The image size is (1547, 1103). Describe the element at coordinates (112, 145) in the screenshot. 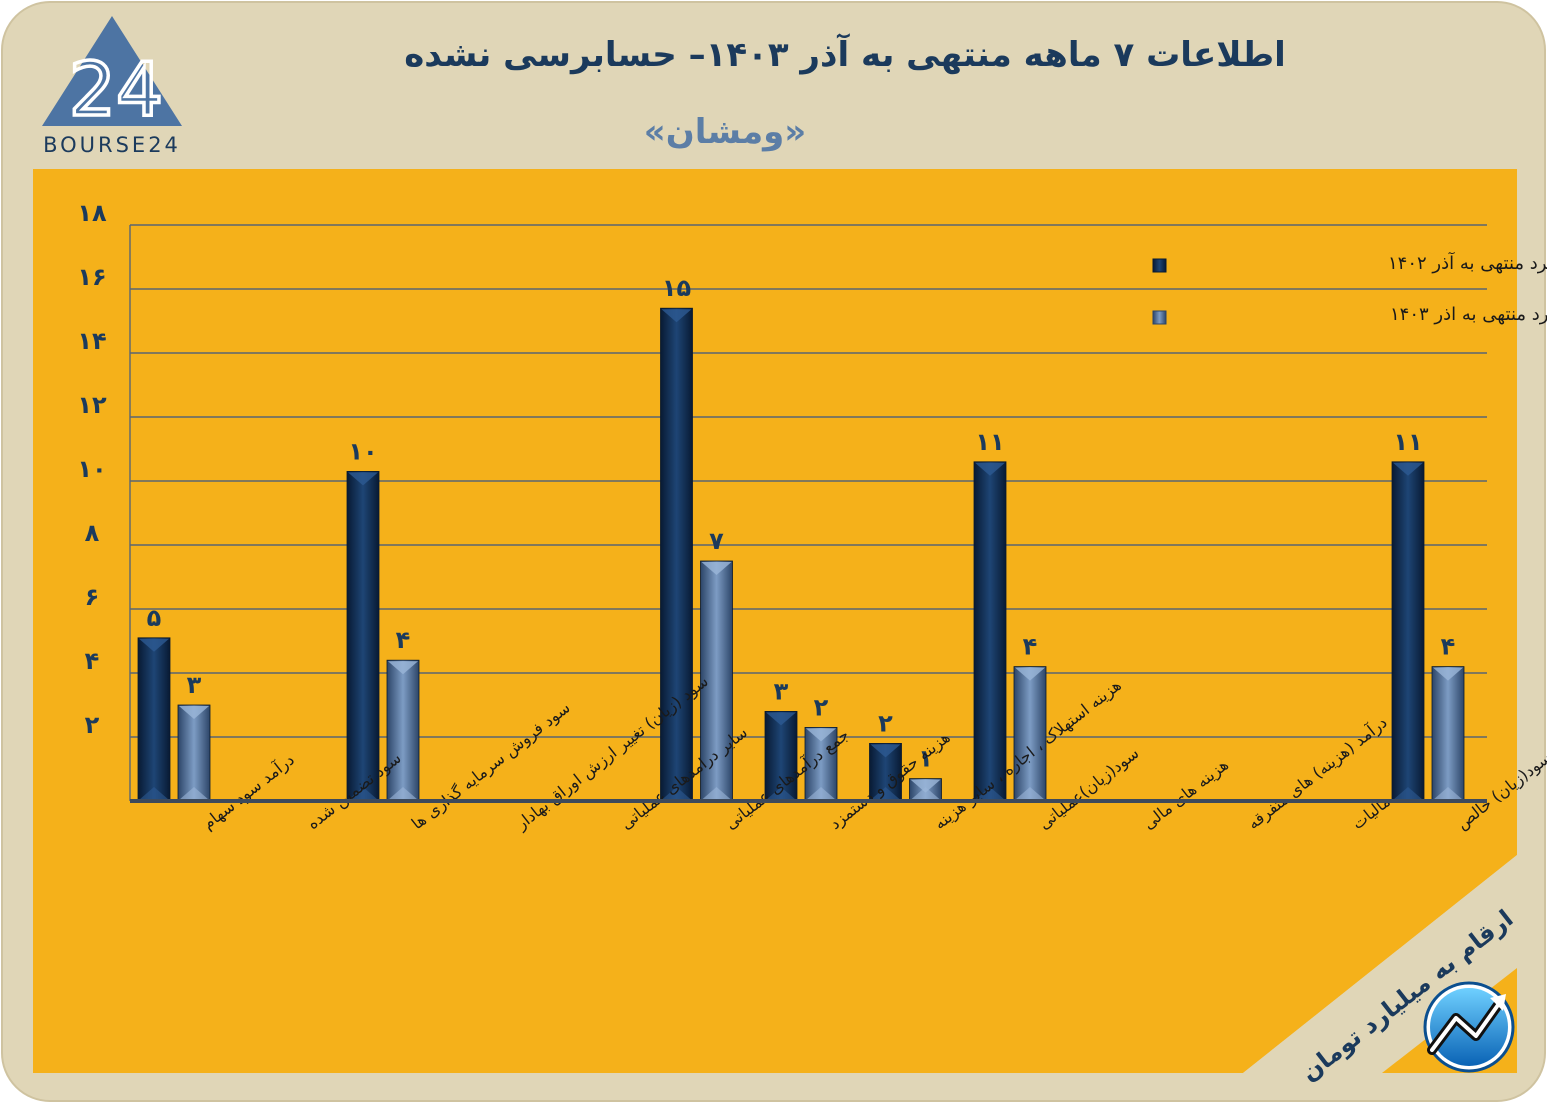

I see `logo-text: BOURSE24` at that location.